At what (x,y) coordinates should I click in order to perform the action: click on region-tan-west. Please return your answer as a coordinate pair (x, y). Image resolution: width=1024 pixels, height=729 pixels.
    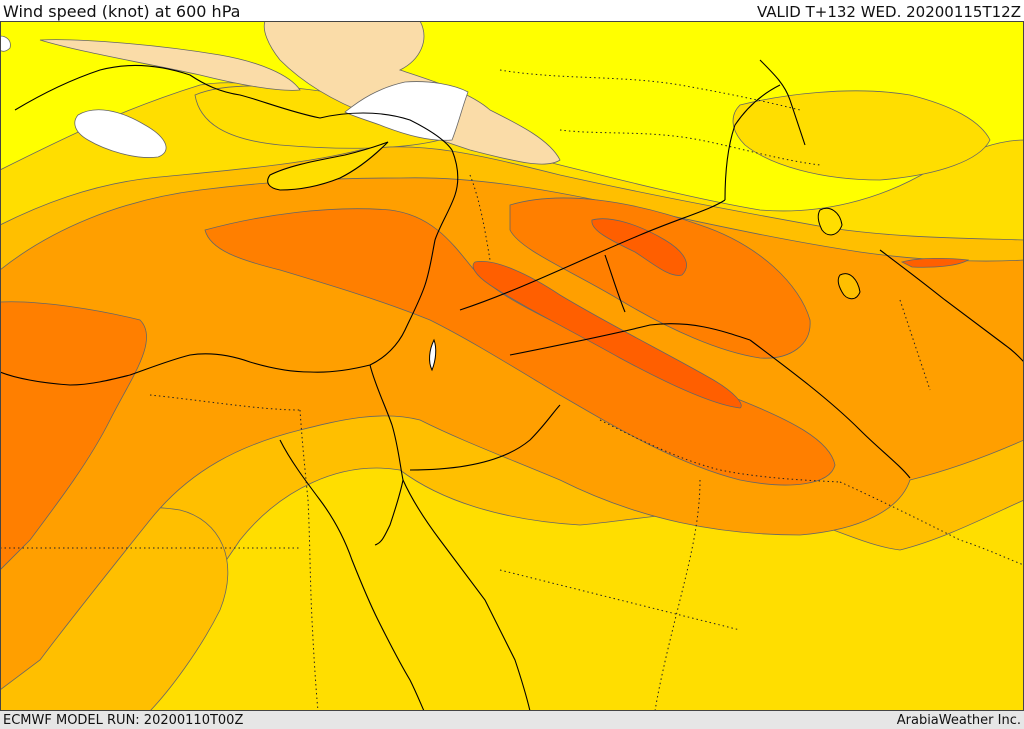
    Looking at the image, I should click on (170, 65).